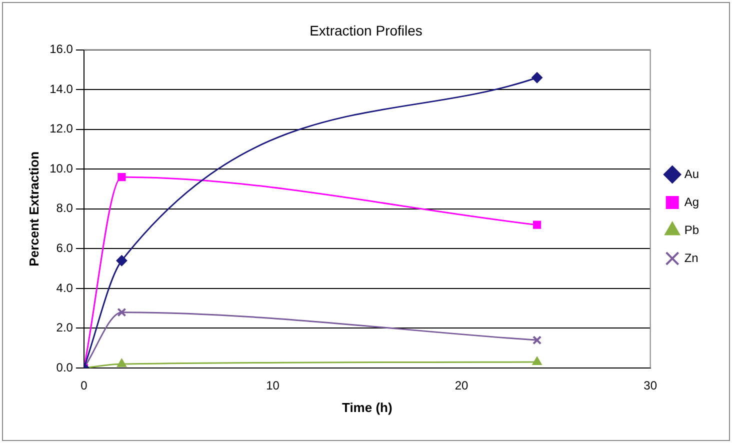 The width and height of the screenshot is (732, 443). Describe the element at coordinates (367, 407) in the screenshot. I see `x-axis-title: Time (h)` at that location.